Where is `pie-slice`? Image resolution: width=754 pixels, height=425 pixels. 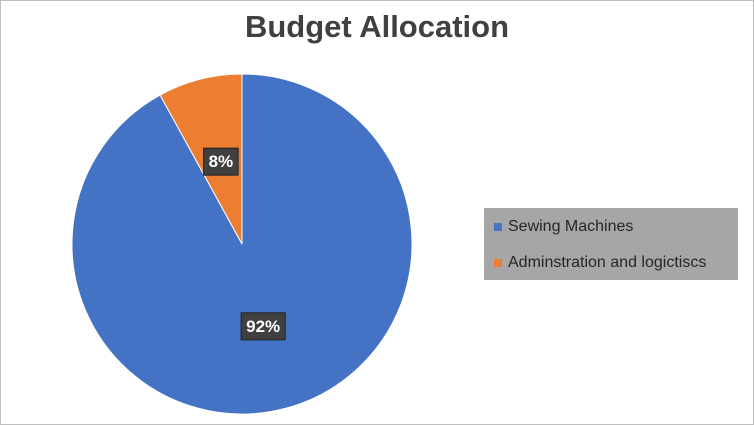
pie-slice is located at coordinates (201, 159).